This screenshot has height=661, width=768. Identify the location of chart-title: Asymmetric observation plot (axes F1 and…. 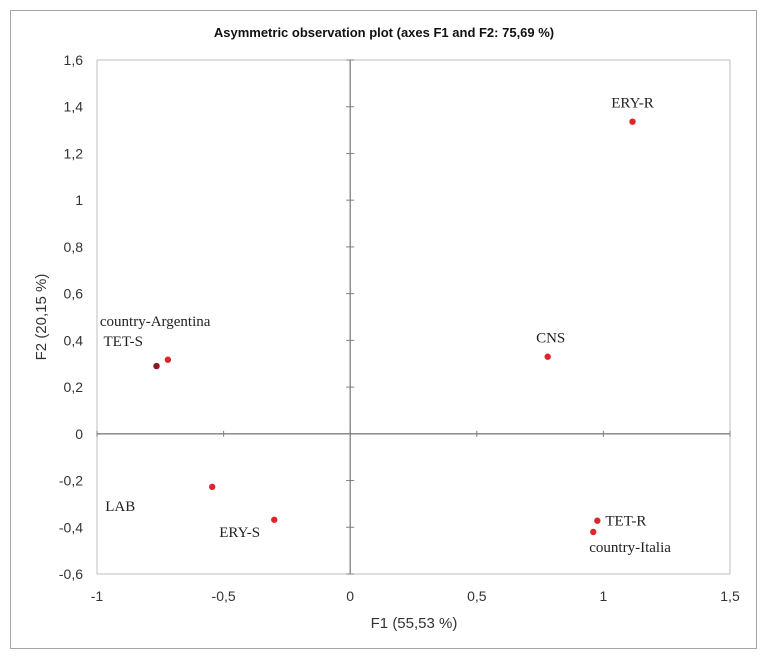
(384, 32).